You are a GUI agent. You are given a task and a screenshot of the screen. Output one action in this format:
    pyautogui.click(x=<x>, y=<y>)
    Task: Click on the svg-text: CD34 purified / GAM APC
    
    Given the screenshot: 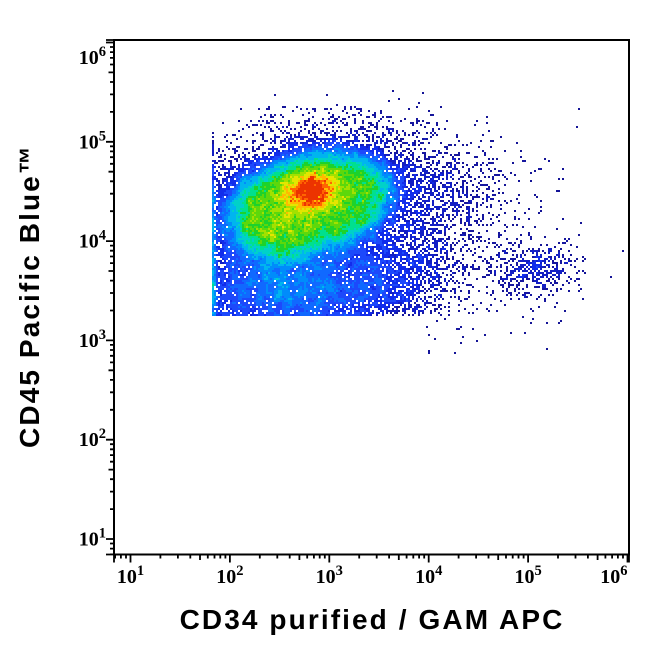 What is the action you would take?
    pyautogui.click(x=372, y=619)
    